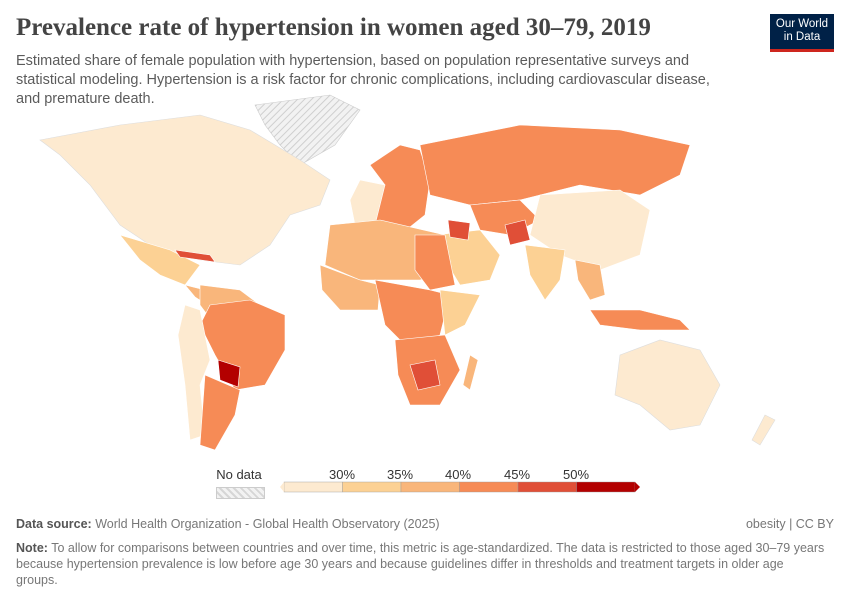  Describe the element at coordinates (458, 474) in the screenshot. I see `legend-tick: 40%` at that location.